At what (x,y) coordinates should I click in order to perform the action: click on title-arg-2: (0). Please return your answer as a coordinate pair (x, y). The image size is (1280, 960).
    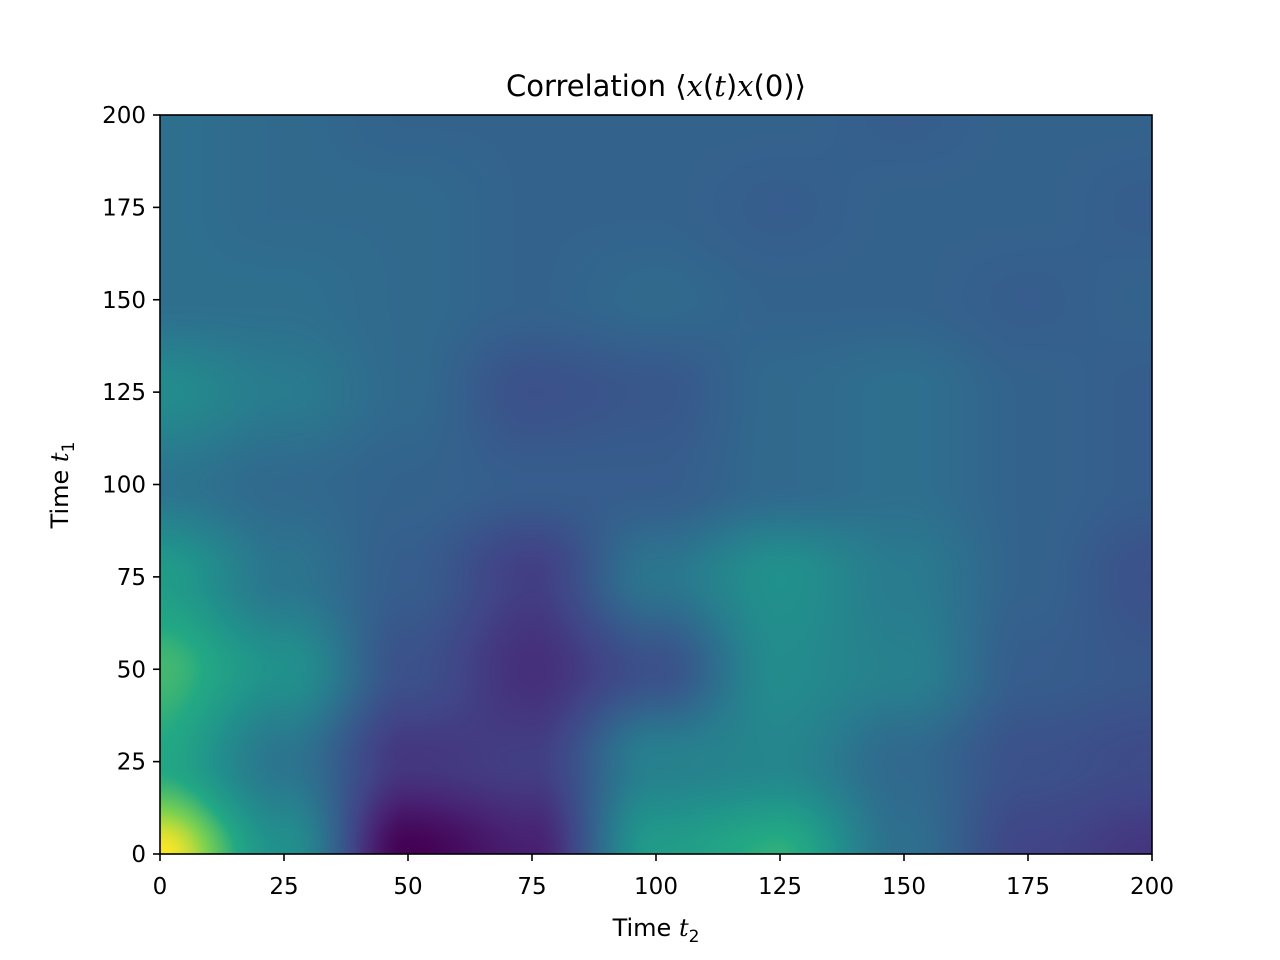
    Looking at the image, I should click on (774, 86).